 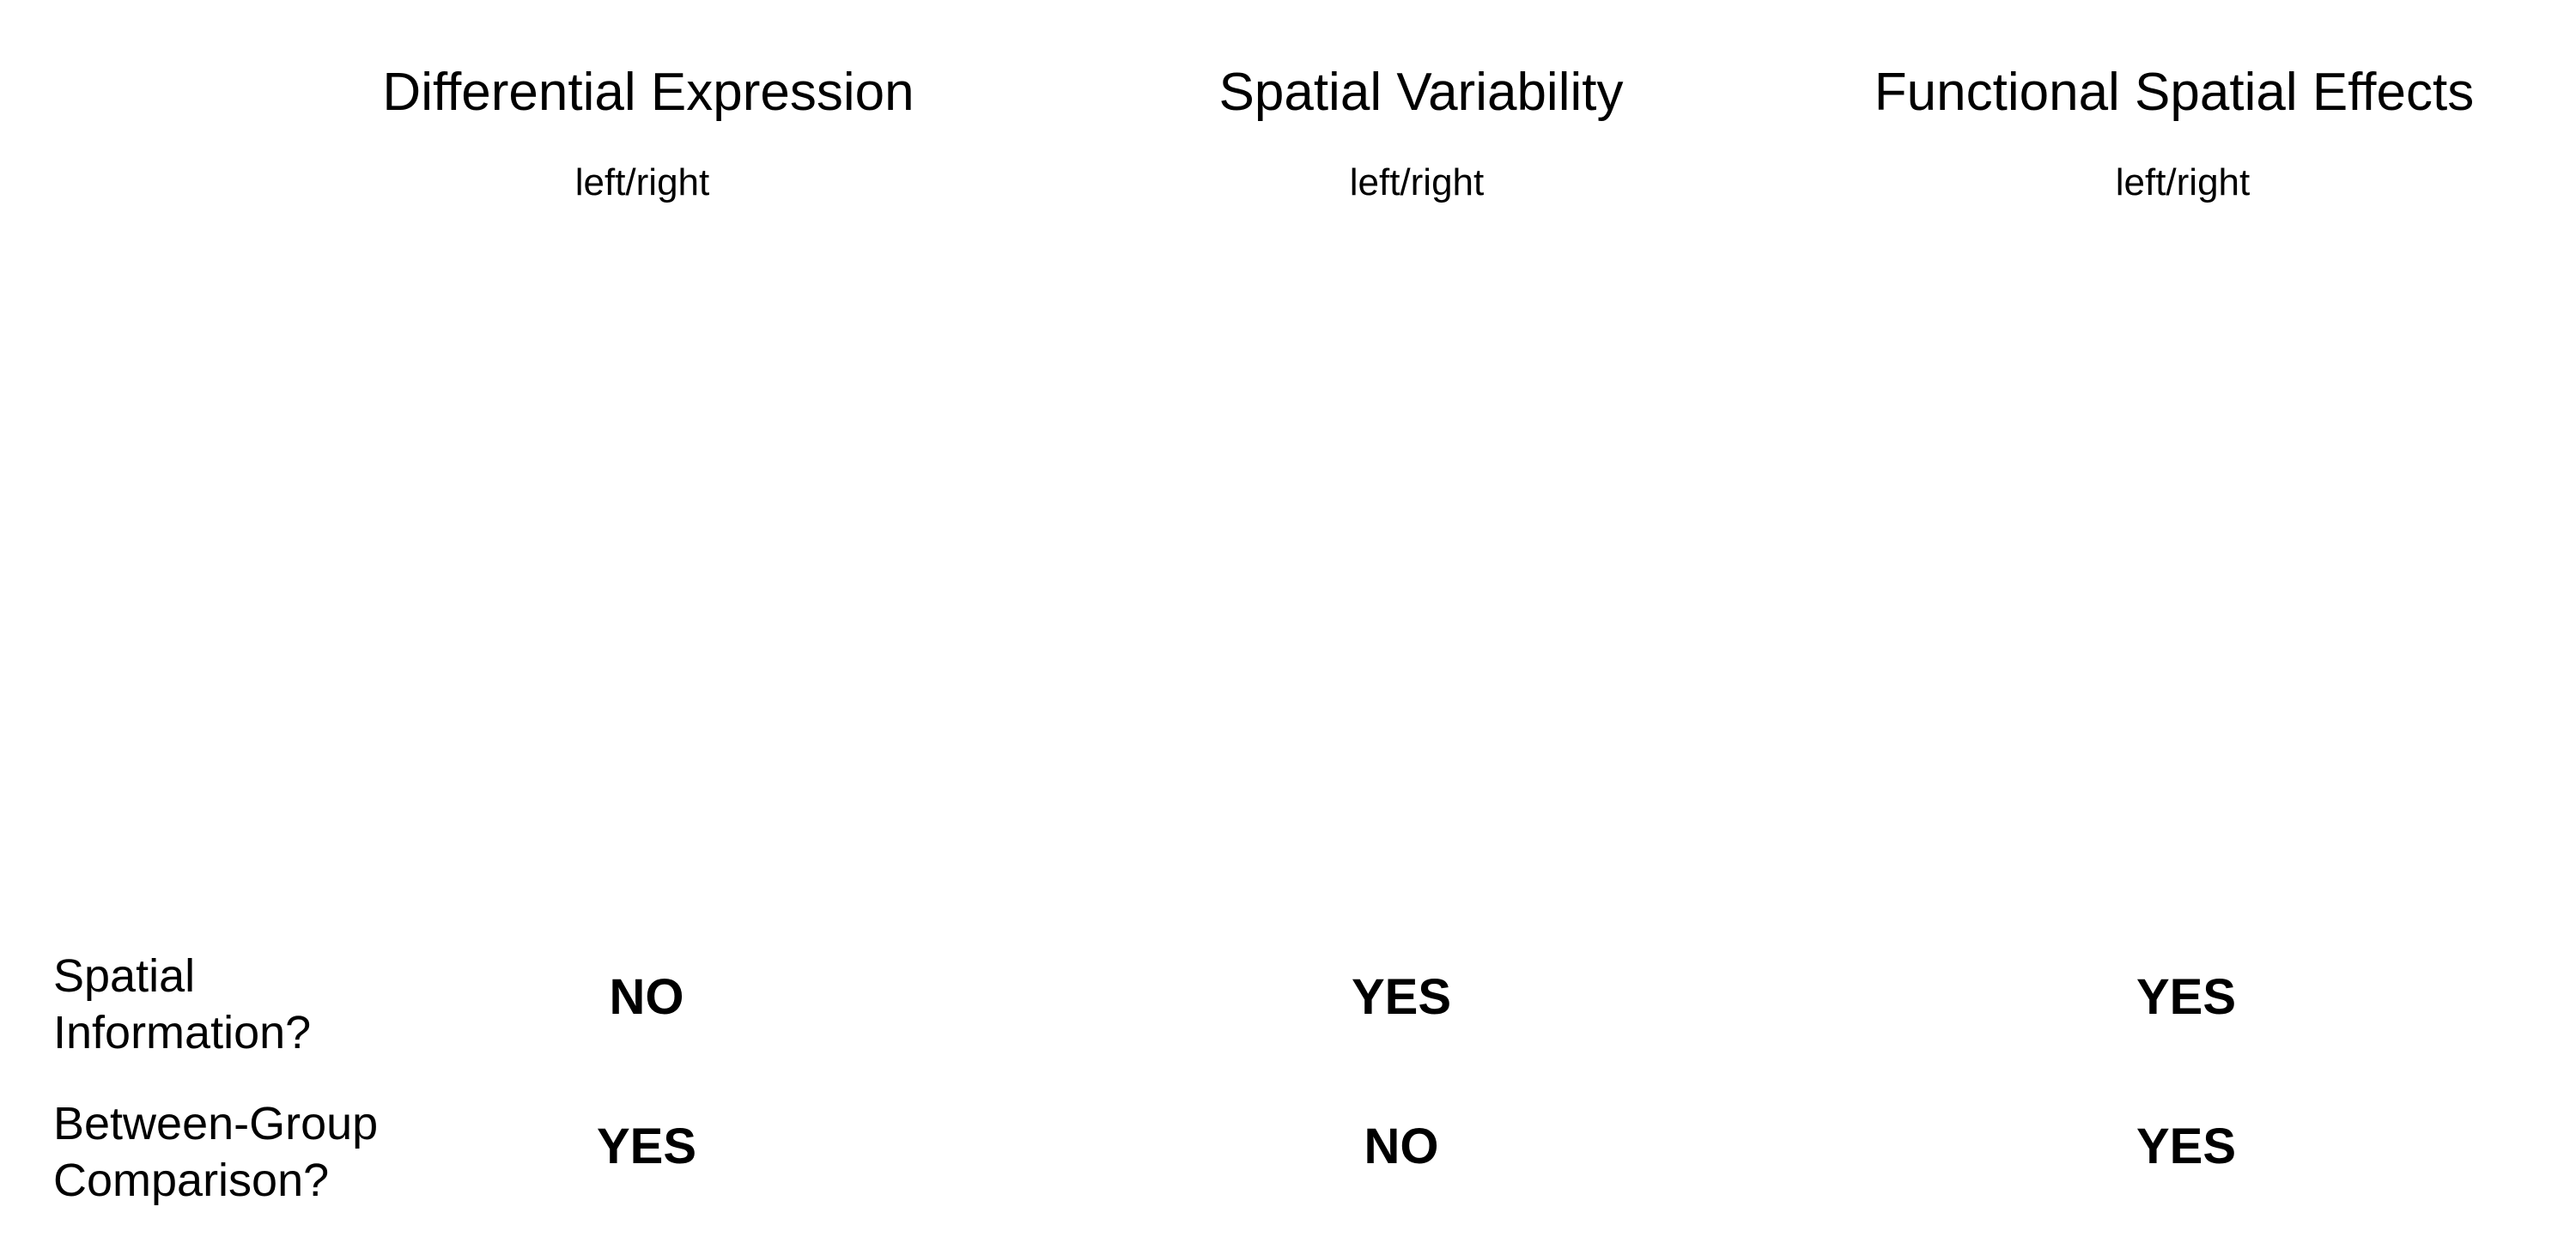 I want to click on answer-between-group-col2: NO, so click(x=1401, y=1146).